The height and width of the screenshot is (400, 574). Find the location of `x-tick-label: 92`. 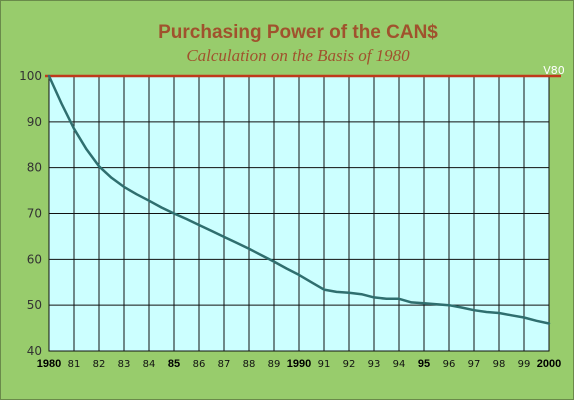

x-tick-label: 92 is located at coordinates (349, 364).